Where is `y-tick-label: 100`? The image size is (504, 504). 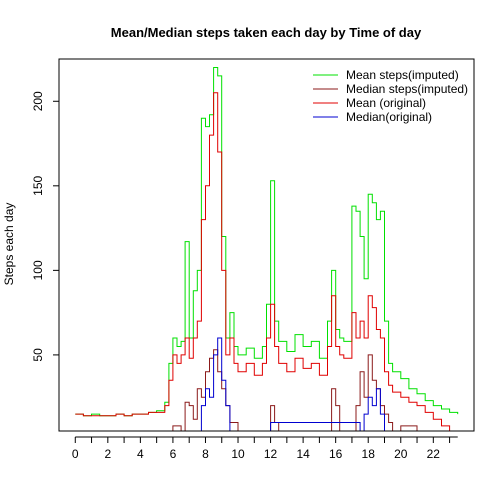 y-tick-label: 100 is located at coordinates (38, 270).